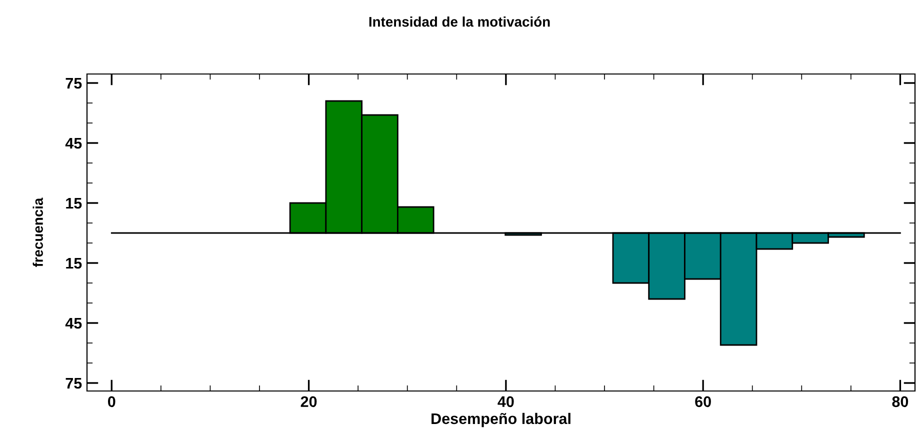 The image size is (919, 441). Describe the element at coordinates (112, 402) in the screenshot. I see `x-tick-label: 0` at that location.